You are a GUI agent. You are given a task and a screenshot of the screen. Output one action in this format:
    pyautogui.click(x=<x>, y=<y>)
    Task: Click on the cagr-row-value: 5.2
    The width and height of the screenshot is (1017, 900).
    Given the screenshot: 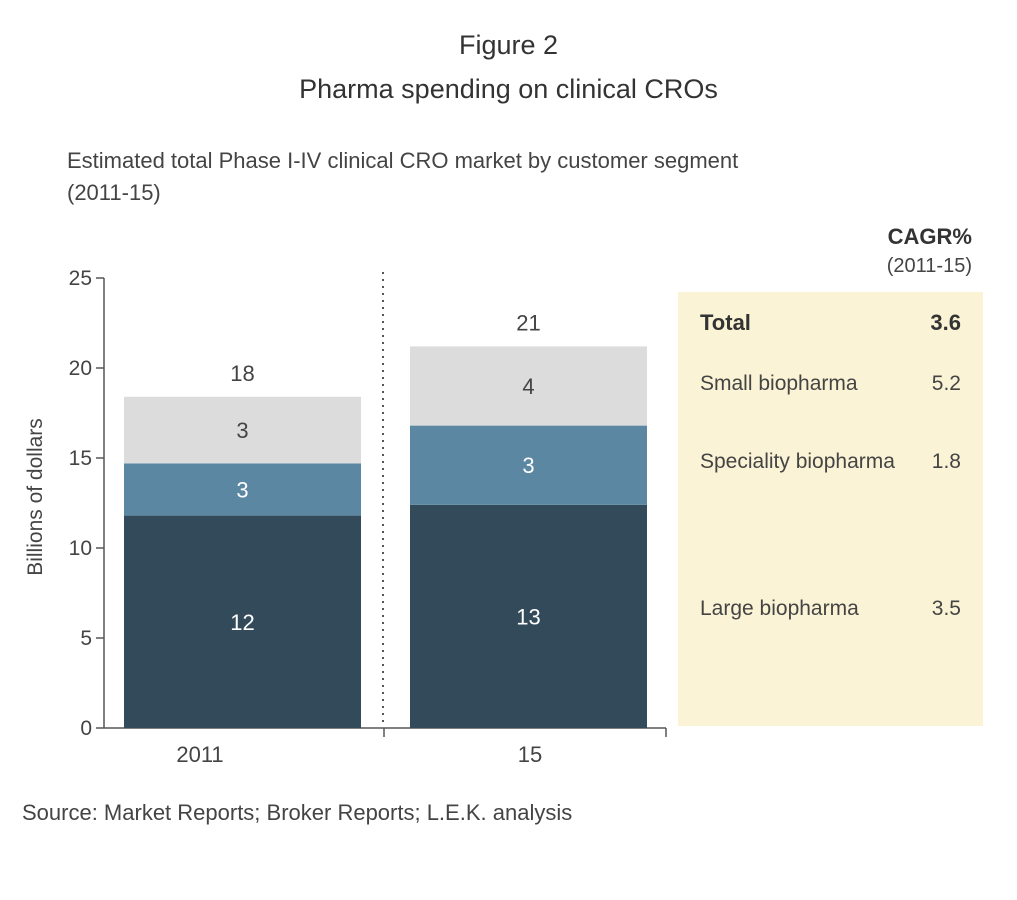 What is the action you would take?
    pyautogui.click(x=946, y=383)
    